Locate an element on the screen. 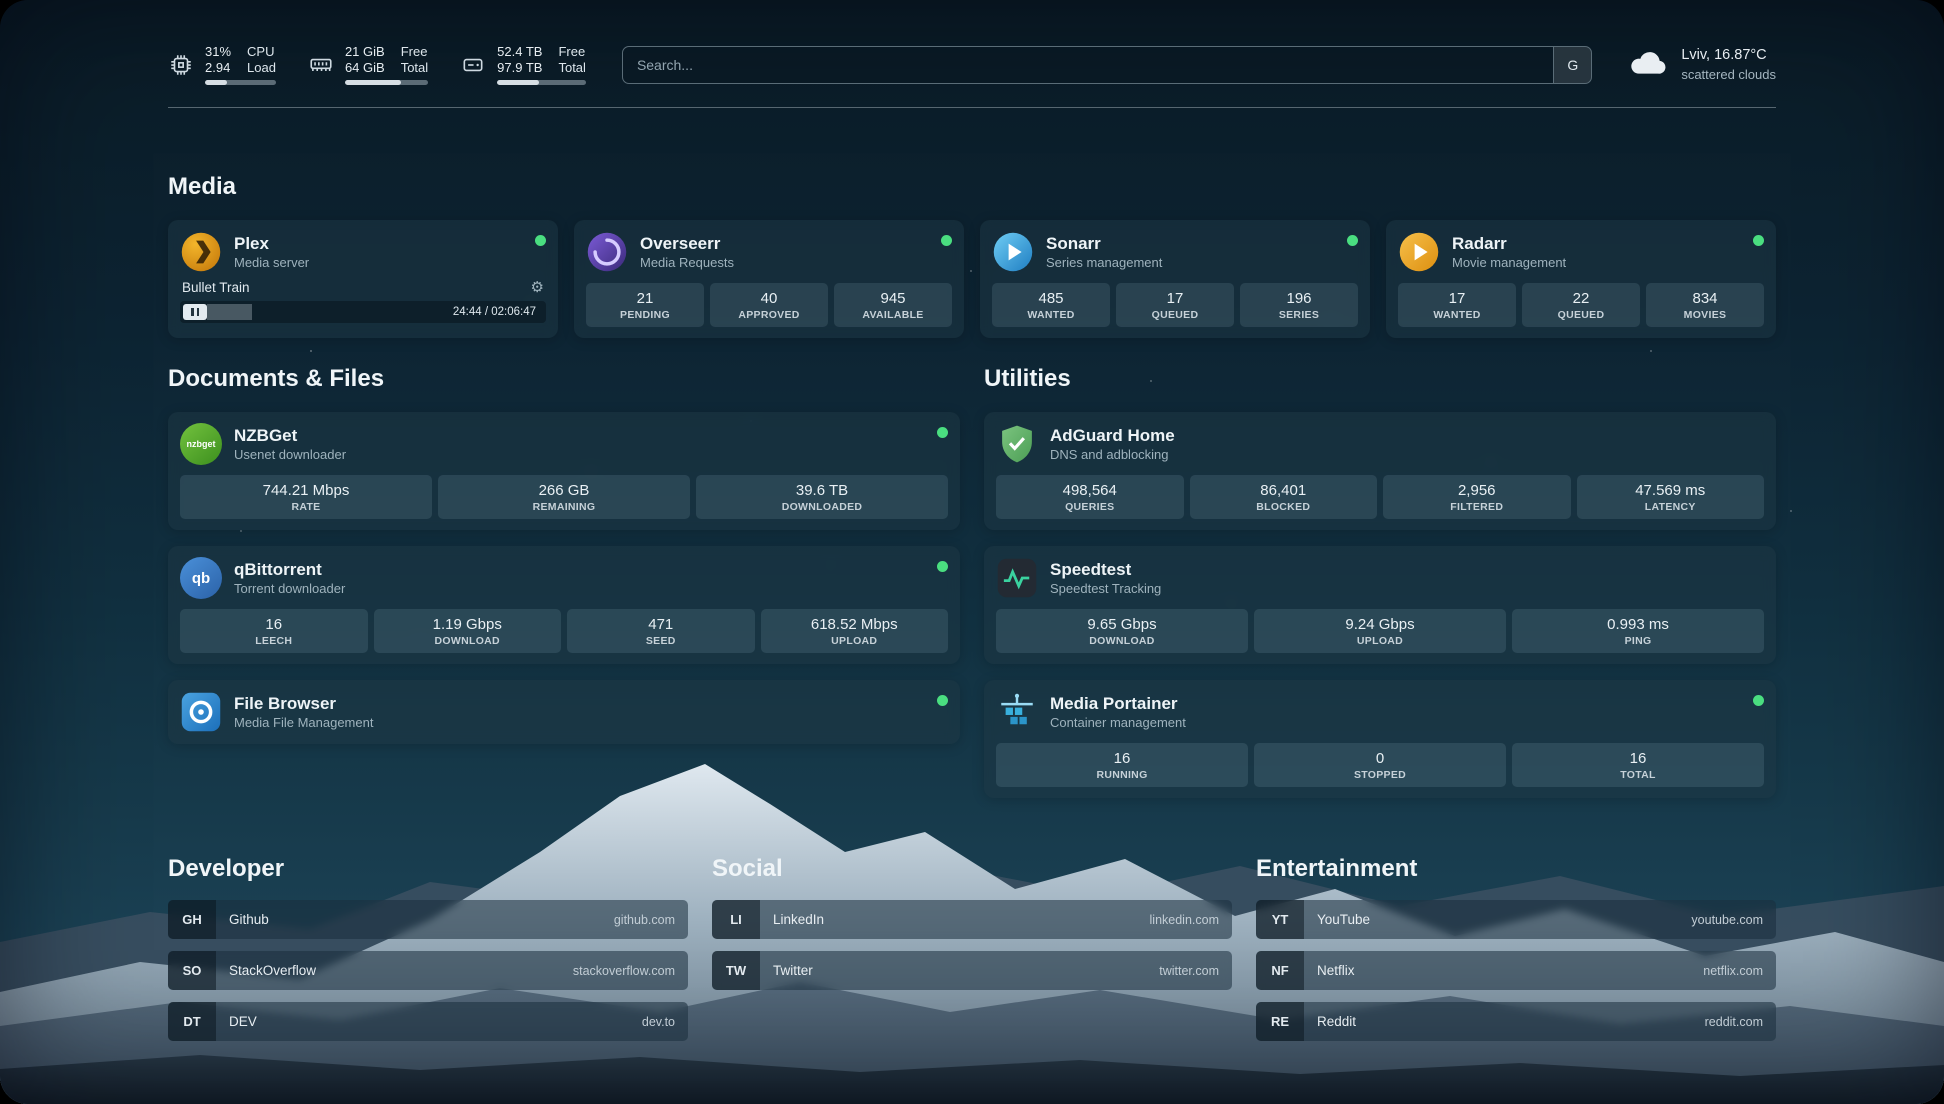 This screenshot has width=1944, height=1104. nzbget-icon-label: nzbget is located at coordinates (201, 444).